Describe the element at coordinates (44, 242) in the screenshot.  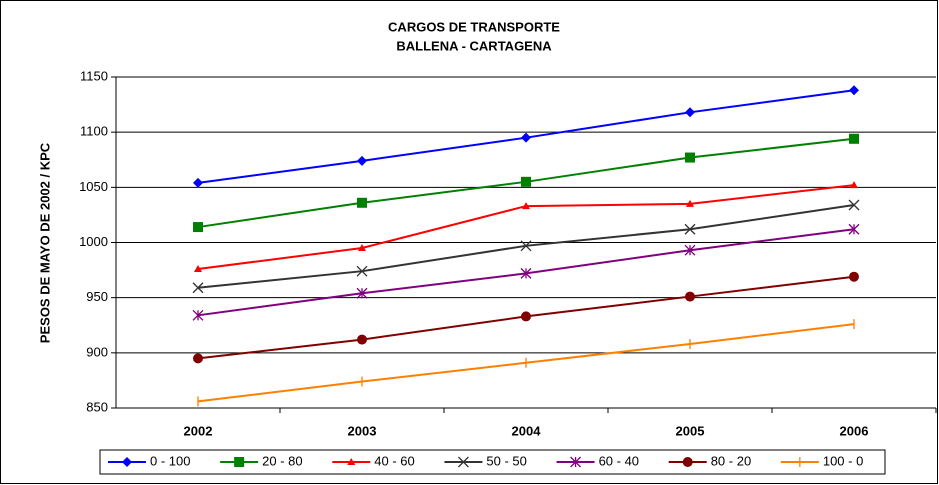
I see `y-axis-label: PESOS DE MAYO DE 2002 / KPC` at that location.